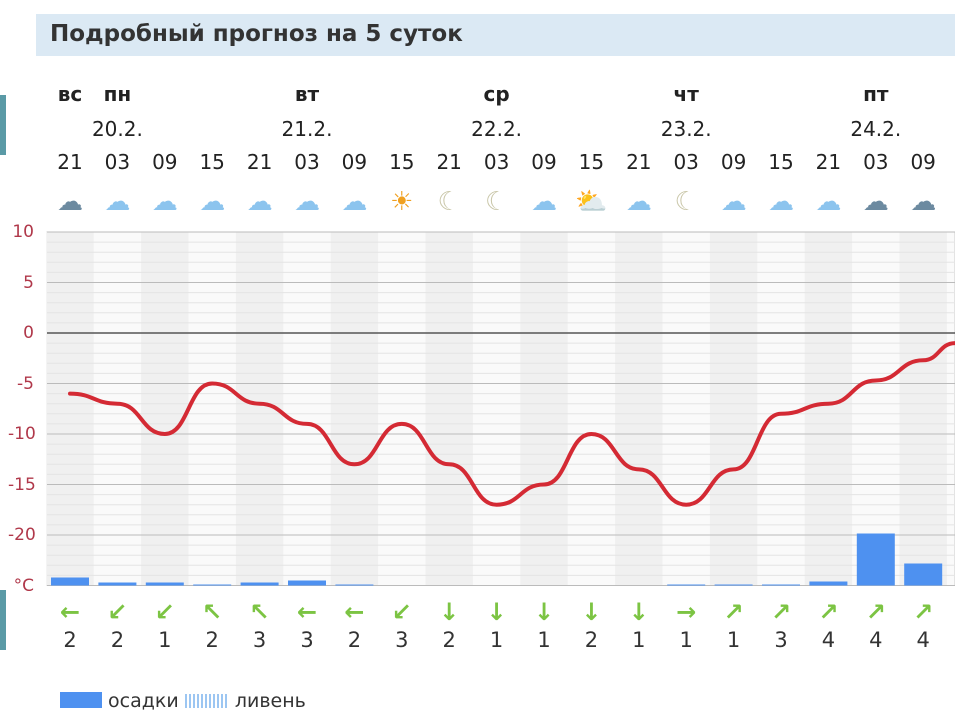 Image resolution: width=955 pixels, height=727 pixels. I want to click on legend: осадки ливень, so click(183, 701).